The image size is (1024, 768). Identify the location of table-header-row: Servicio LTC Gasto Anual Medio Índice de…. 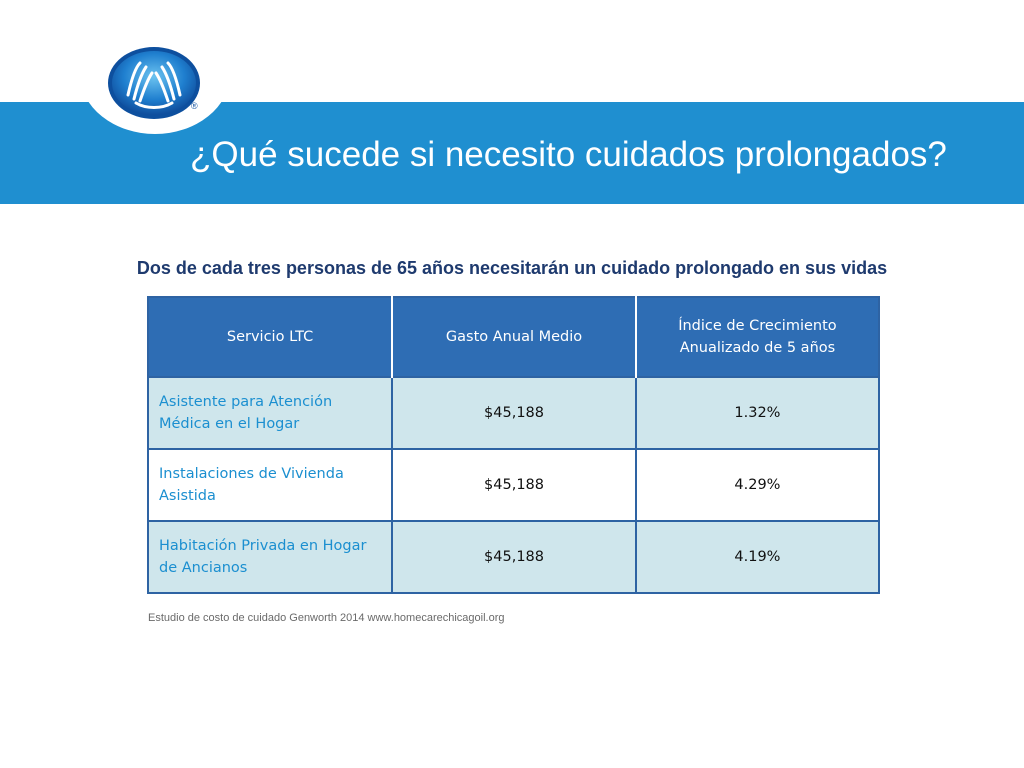
(513, 337).